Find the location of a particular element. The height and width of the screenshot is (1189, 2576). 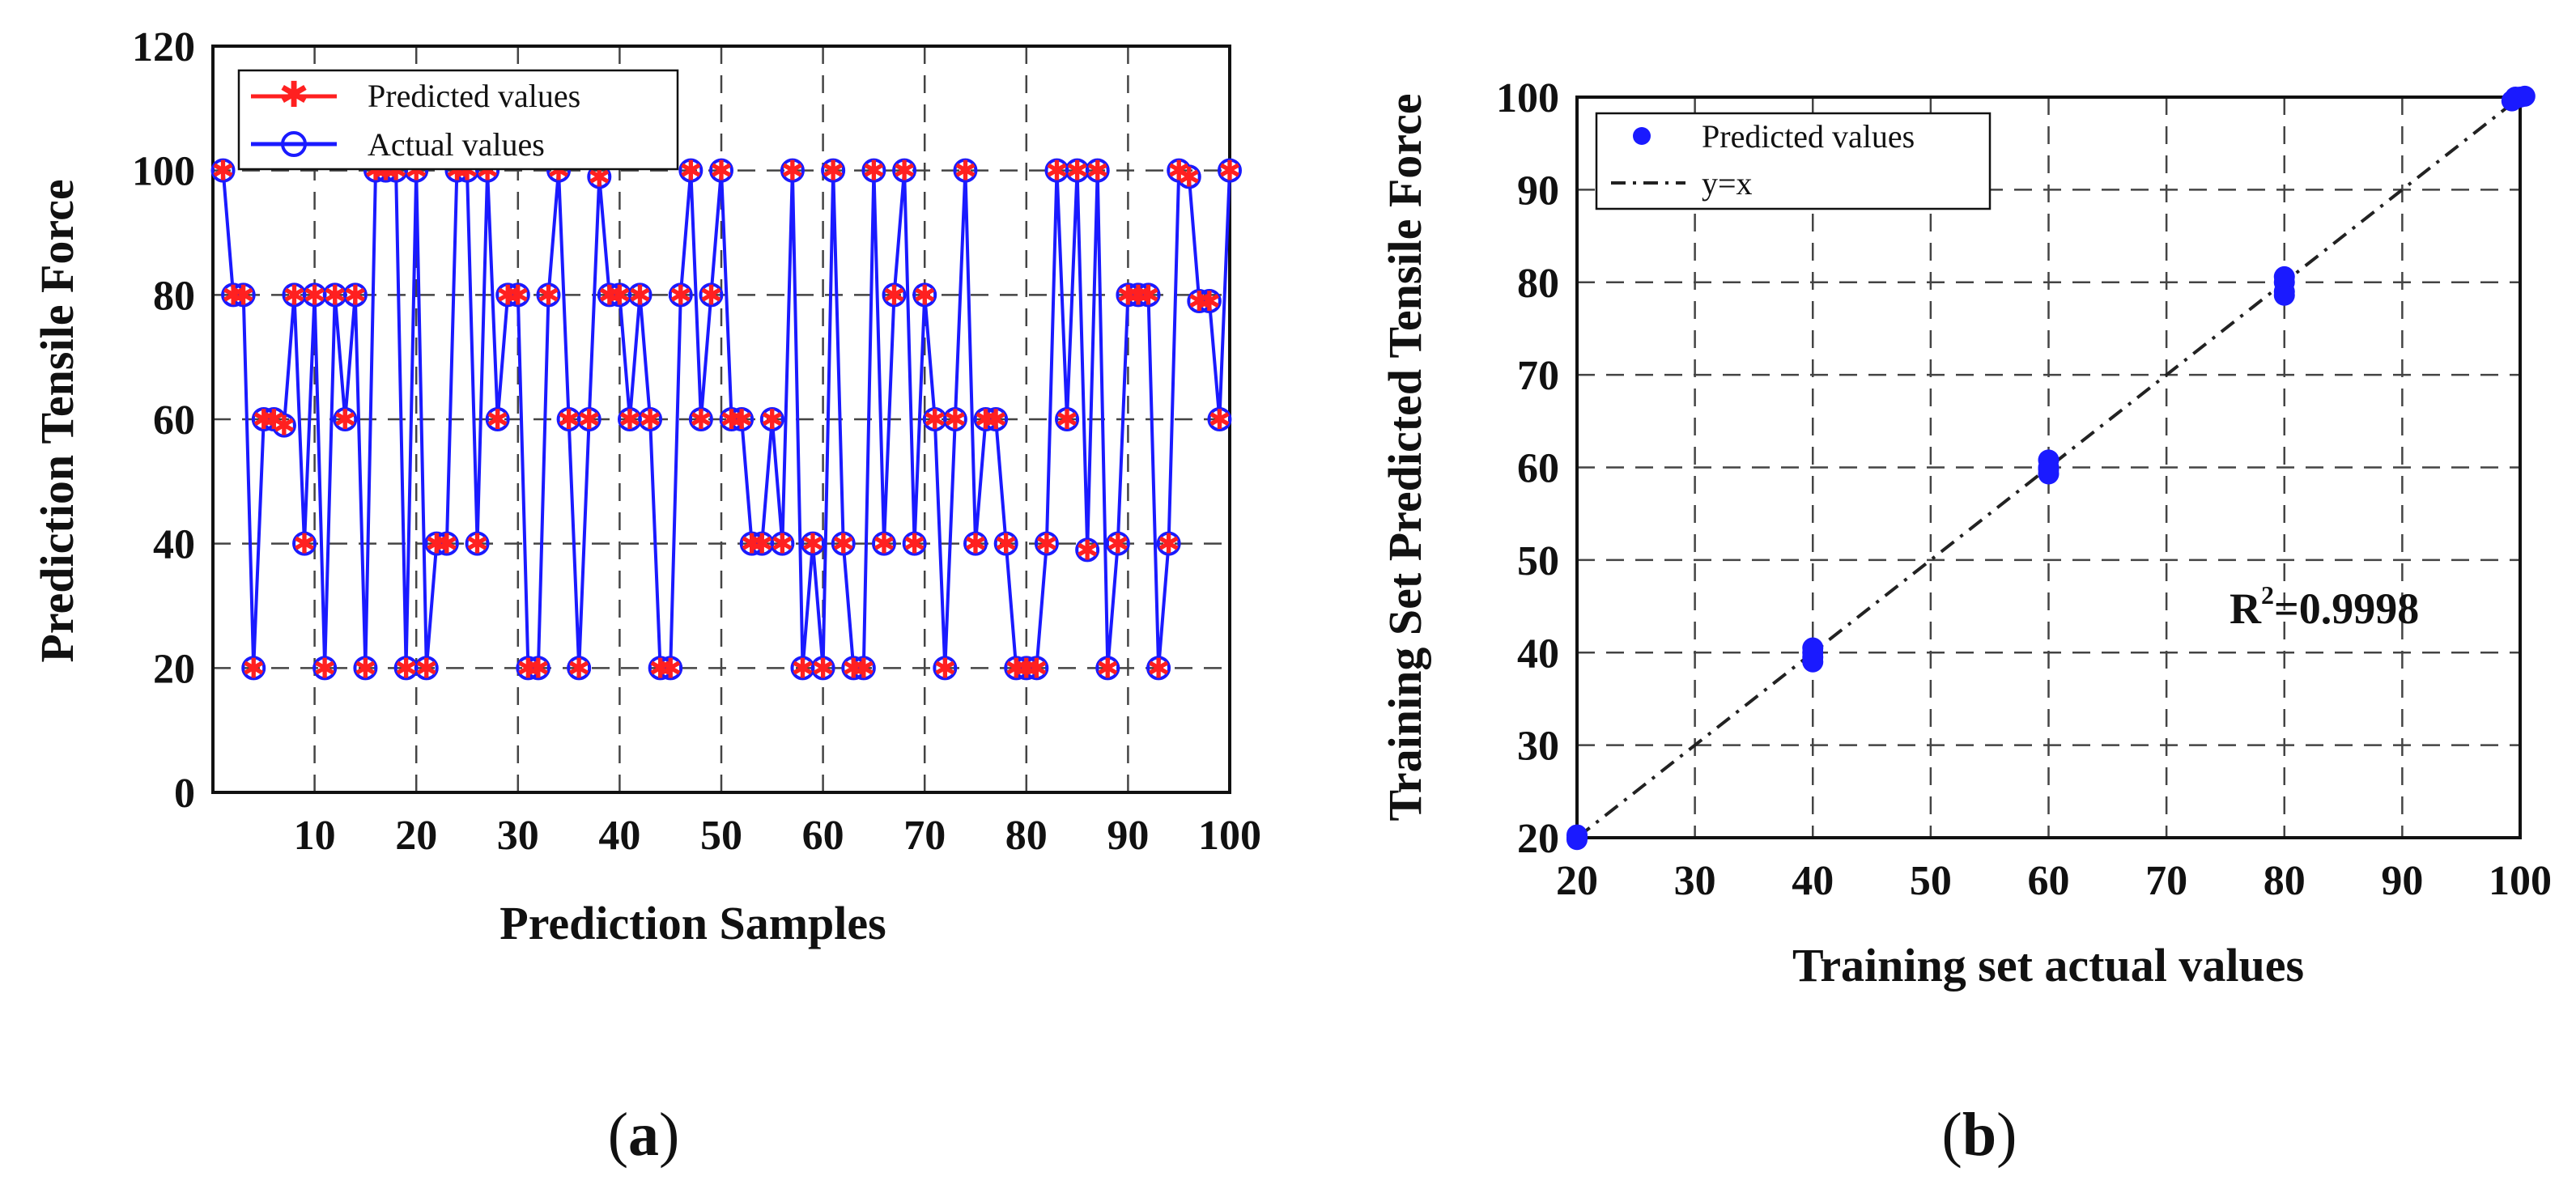

chart-b-x-ticks: 20 30 40 50 60 70 80 90 100 is located at coordinates (2054, 881).